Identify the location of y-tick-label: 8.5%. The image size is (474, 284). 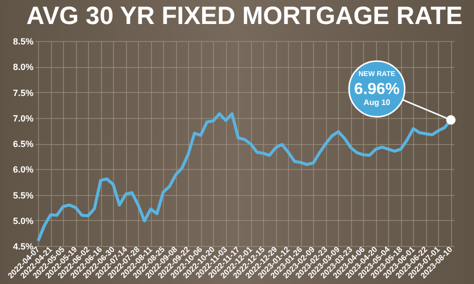
(23, 41).